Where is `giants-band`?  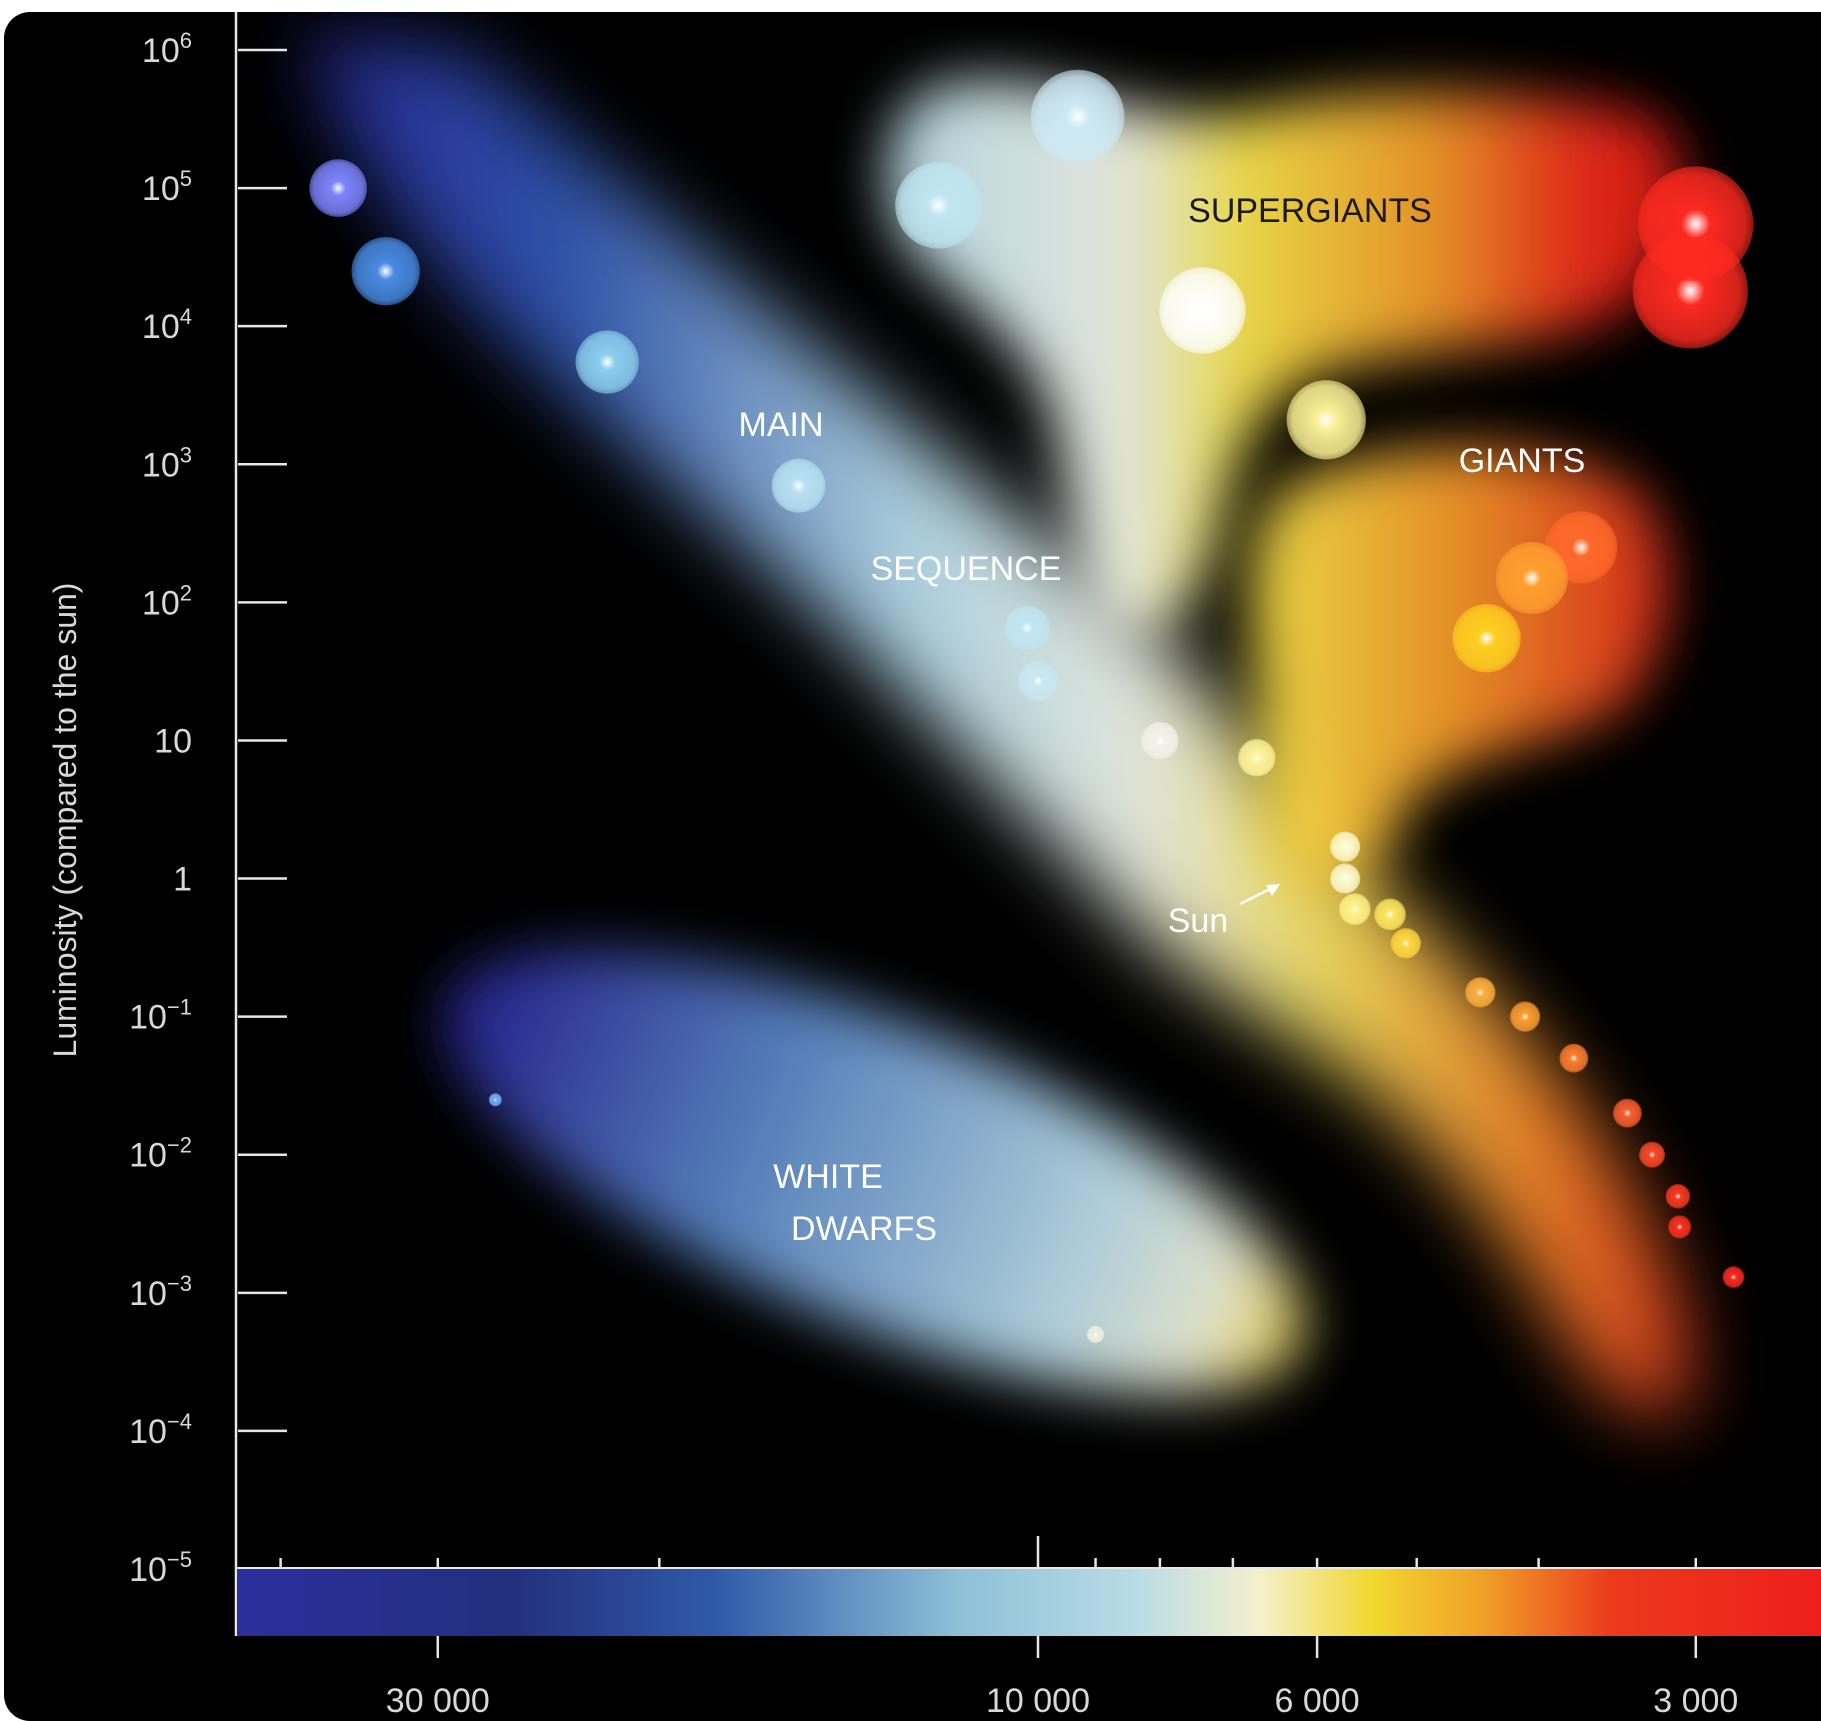
giants-band is located at coordinates (1459, 672).